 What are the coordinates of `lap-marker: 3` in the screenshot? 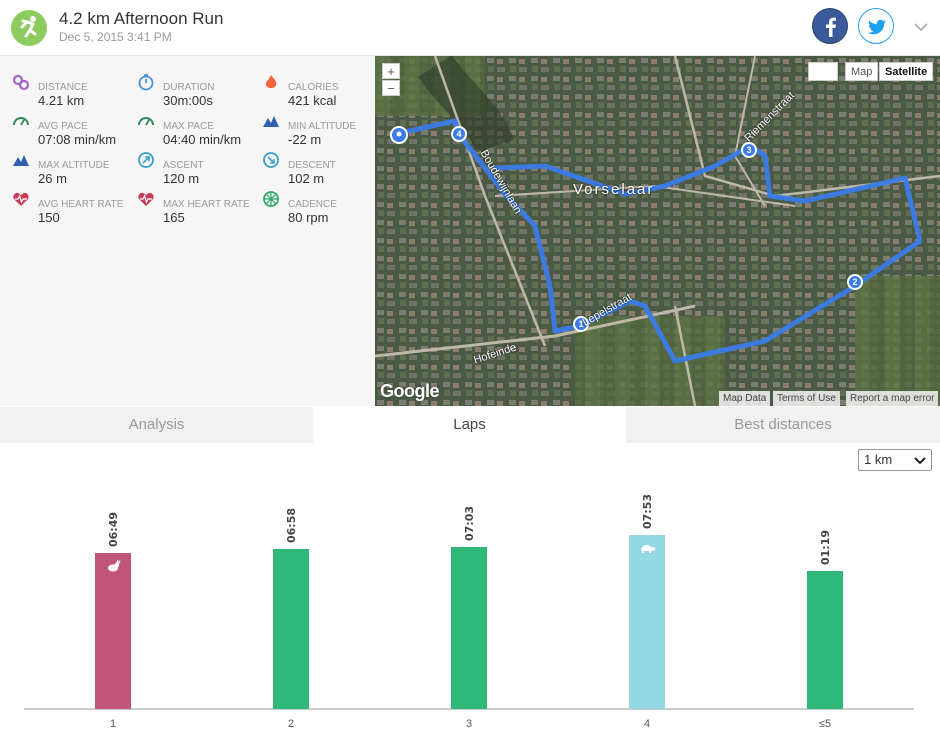 It's located at (749, 150).